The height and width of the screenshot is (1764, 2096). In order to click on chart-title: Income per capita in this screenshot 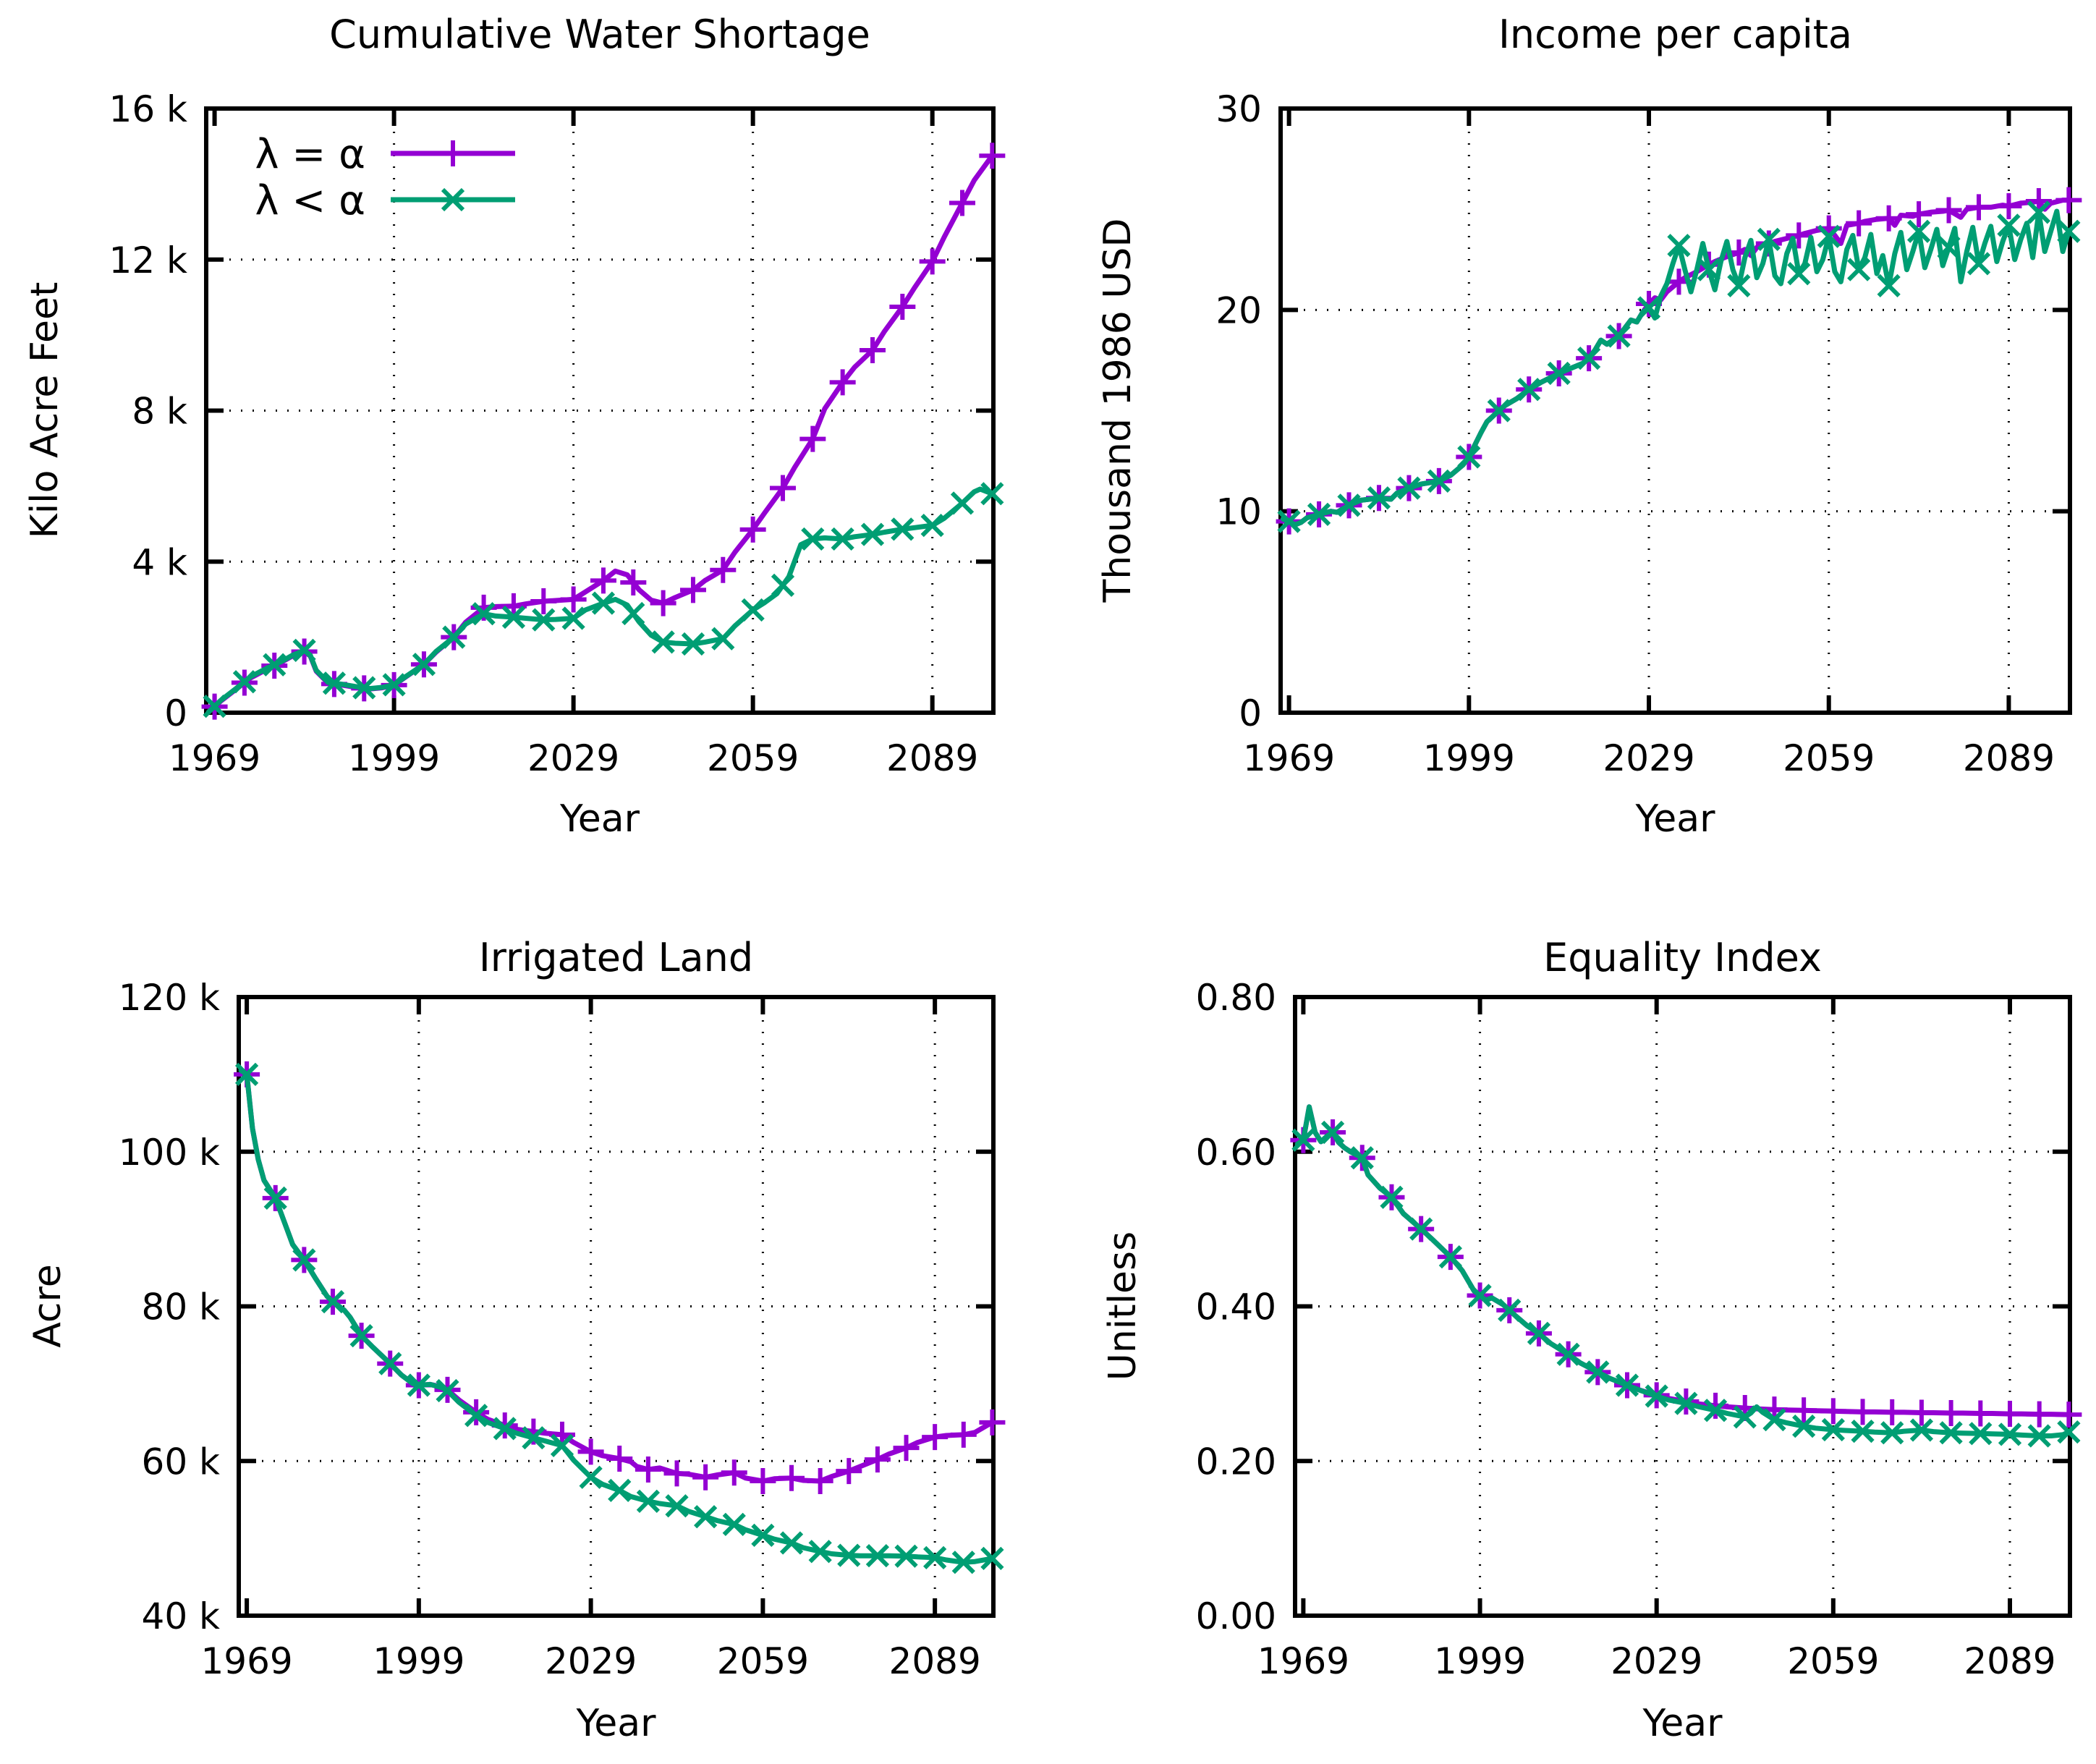, I will do `click(1675, 34)`.